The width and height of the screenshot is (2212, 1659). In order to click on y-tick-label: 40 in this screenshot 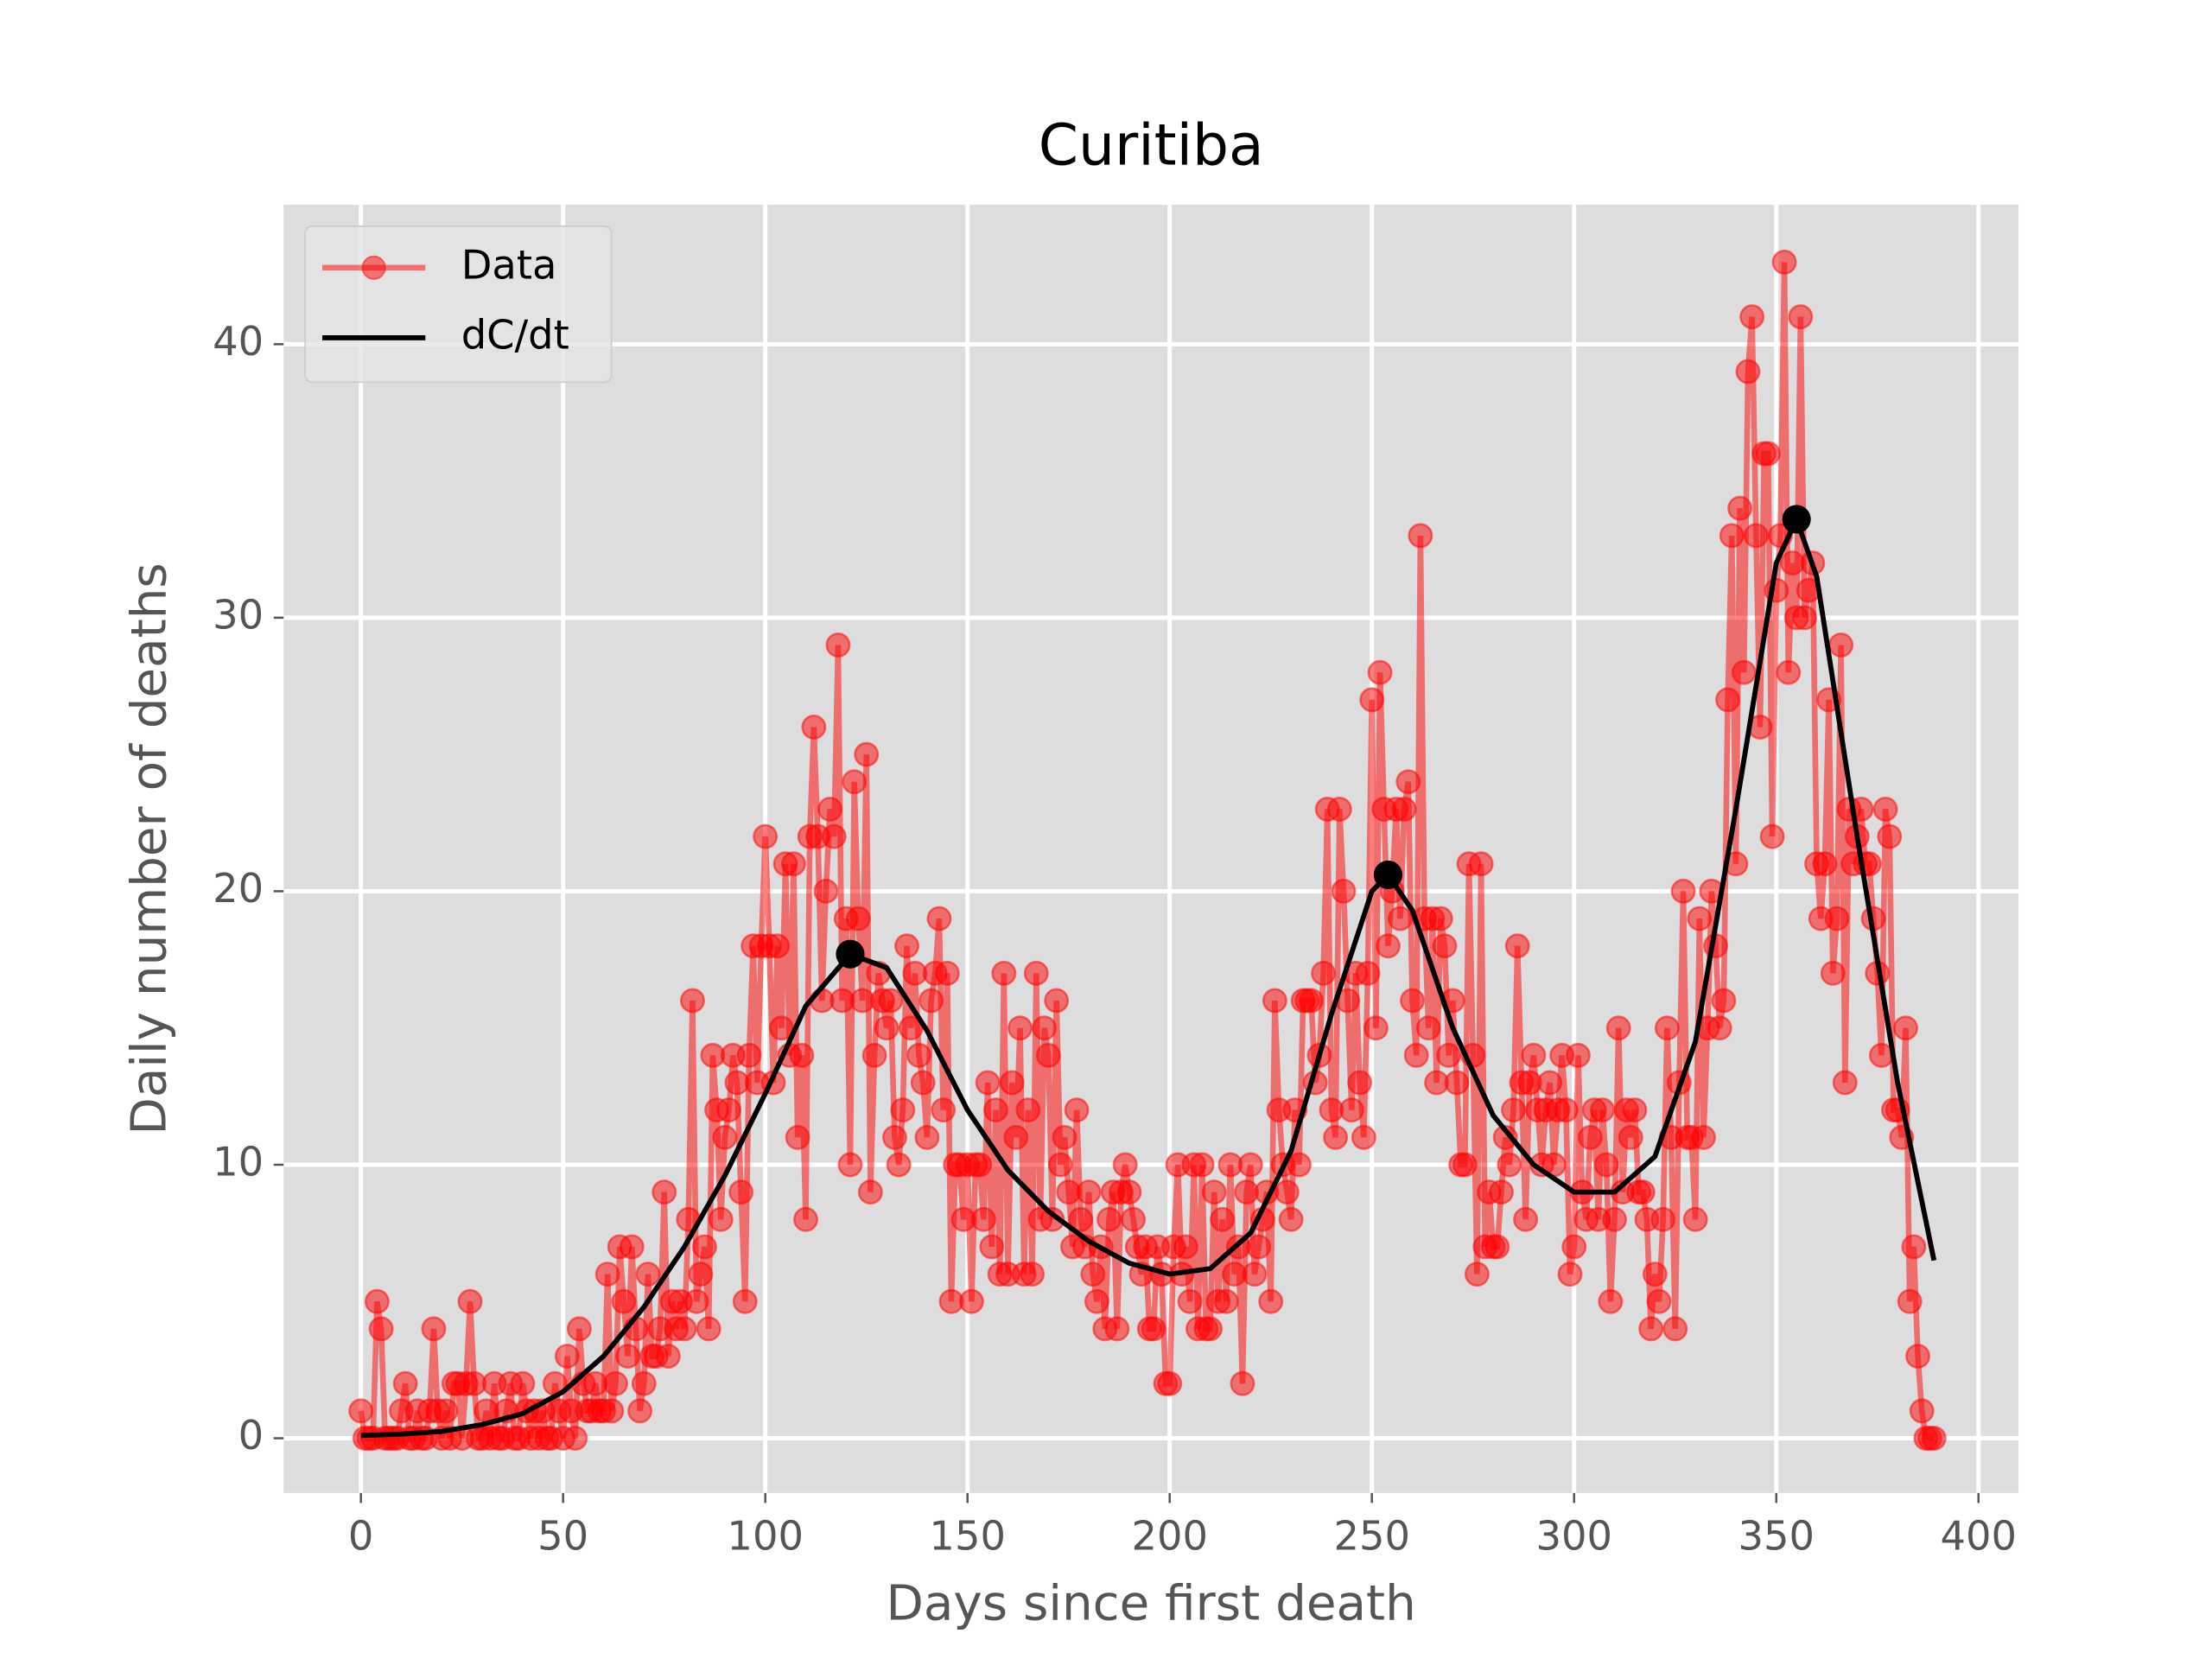, I will do `click(238, 341)`.